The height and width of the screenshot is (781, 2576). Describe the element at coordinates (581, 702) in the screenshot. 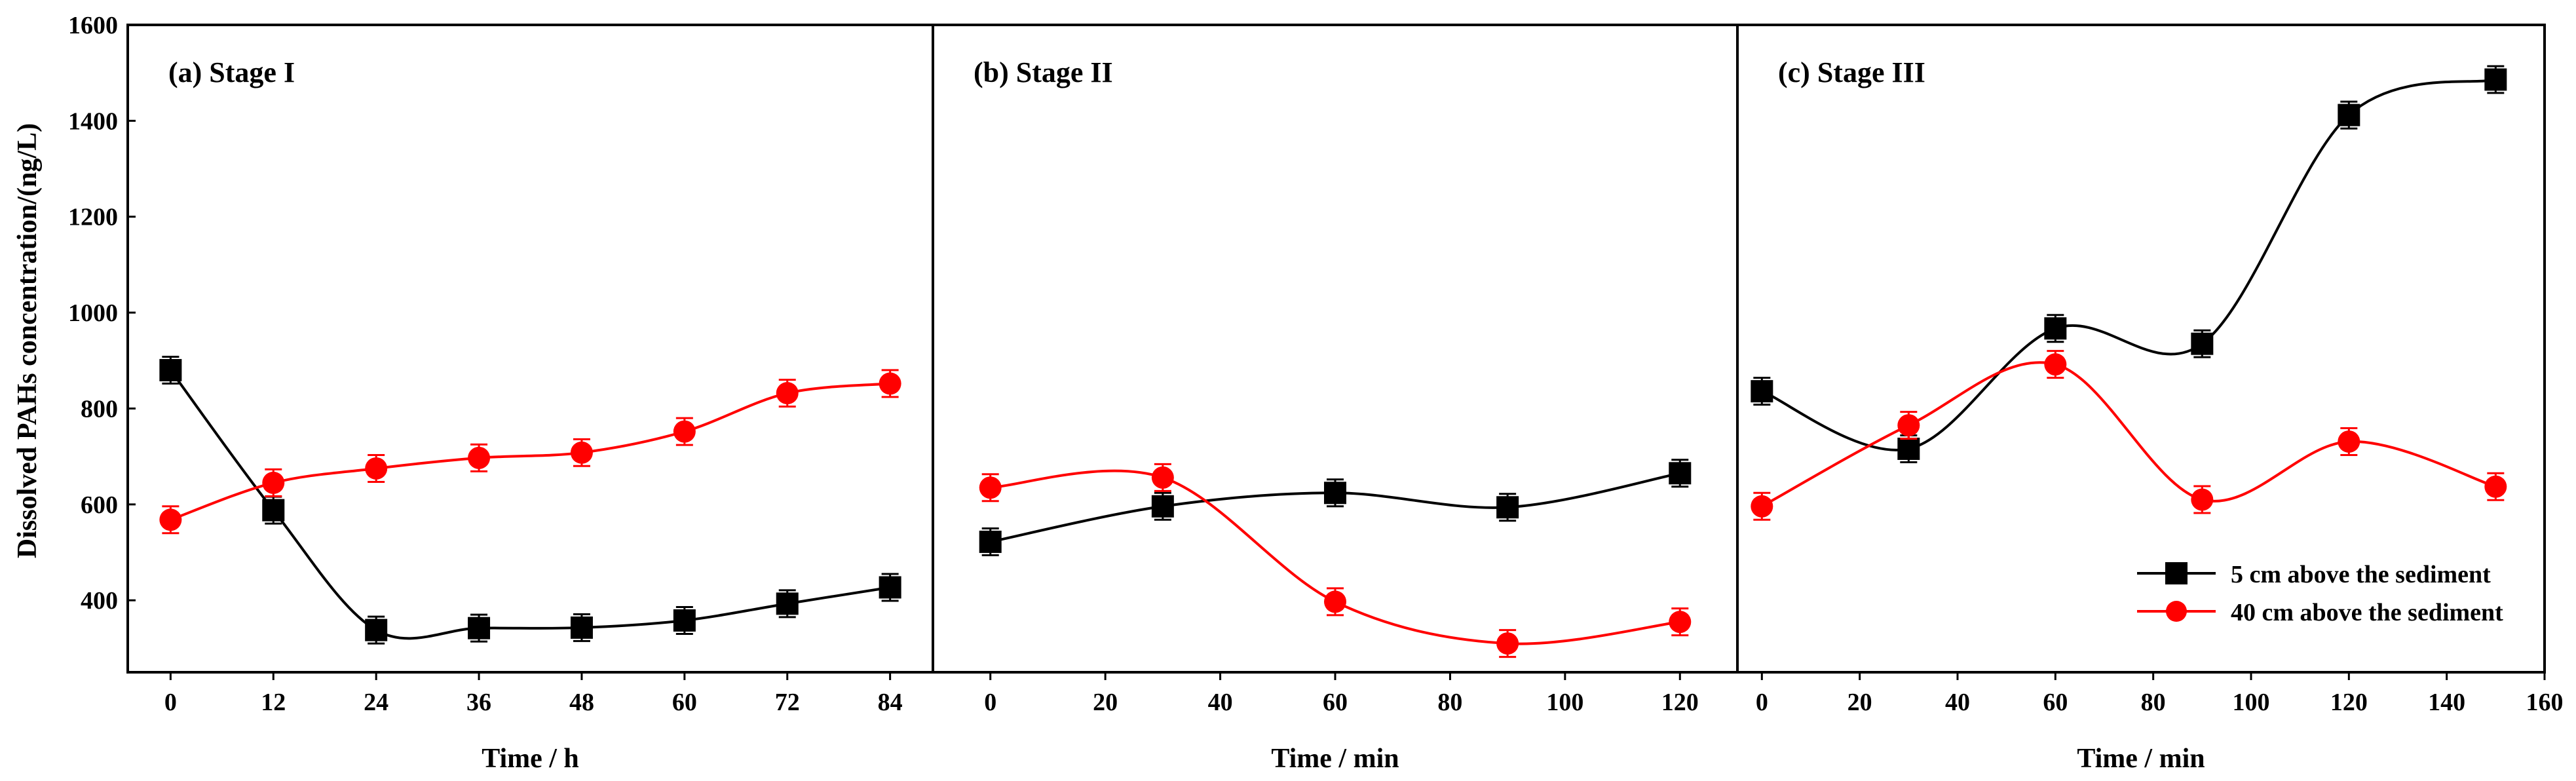

I see `x-tick-label: 48` at that location.